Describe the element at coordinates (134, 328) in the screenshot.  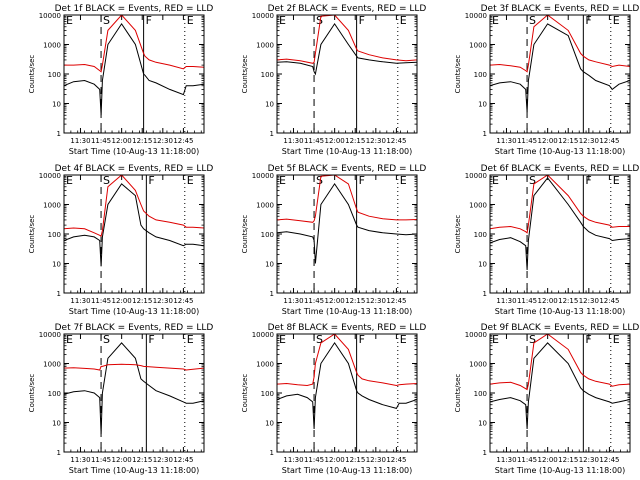
I see `panel-title: Det 7f BLACK = Events, RED = LLD` at that location.